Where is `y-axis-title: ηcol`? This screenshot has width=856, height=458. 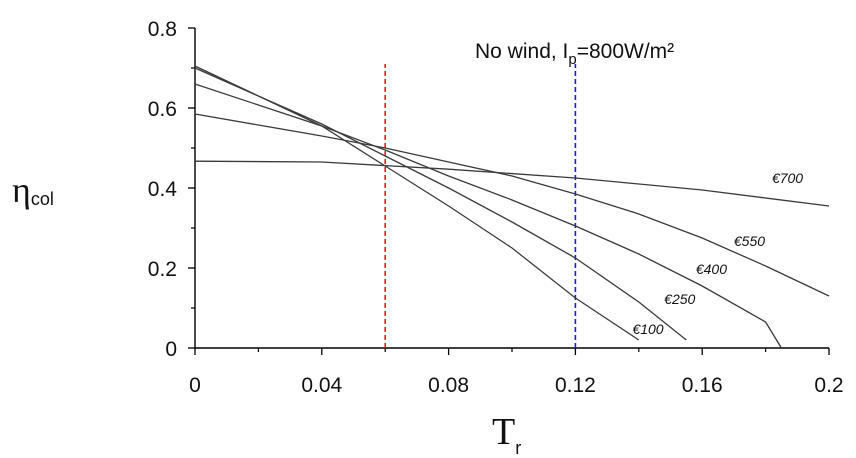 y-axis-title: ηcol is located at coordinates (33, 190).